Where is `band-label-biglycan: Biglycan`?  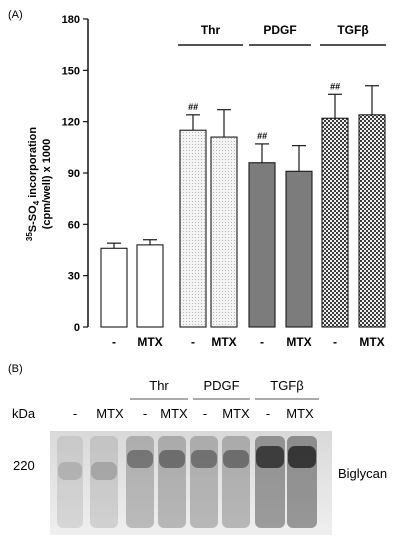 band-label-biglycan: Biglycan is located at coordinates (362, 473).